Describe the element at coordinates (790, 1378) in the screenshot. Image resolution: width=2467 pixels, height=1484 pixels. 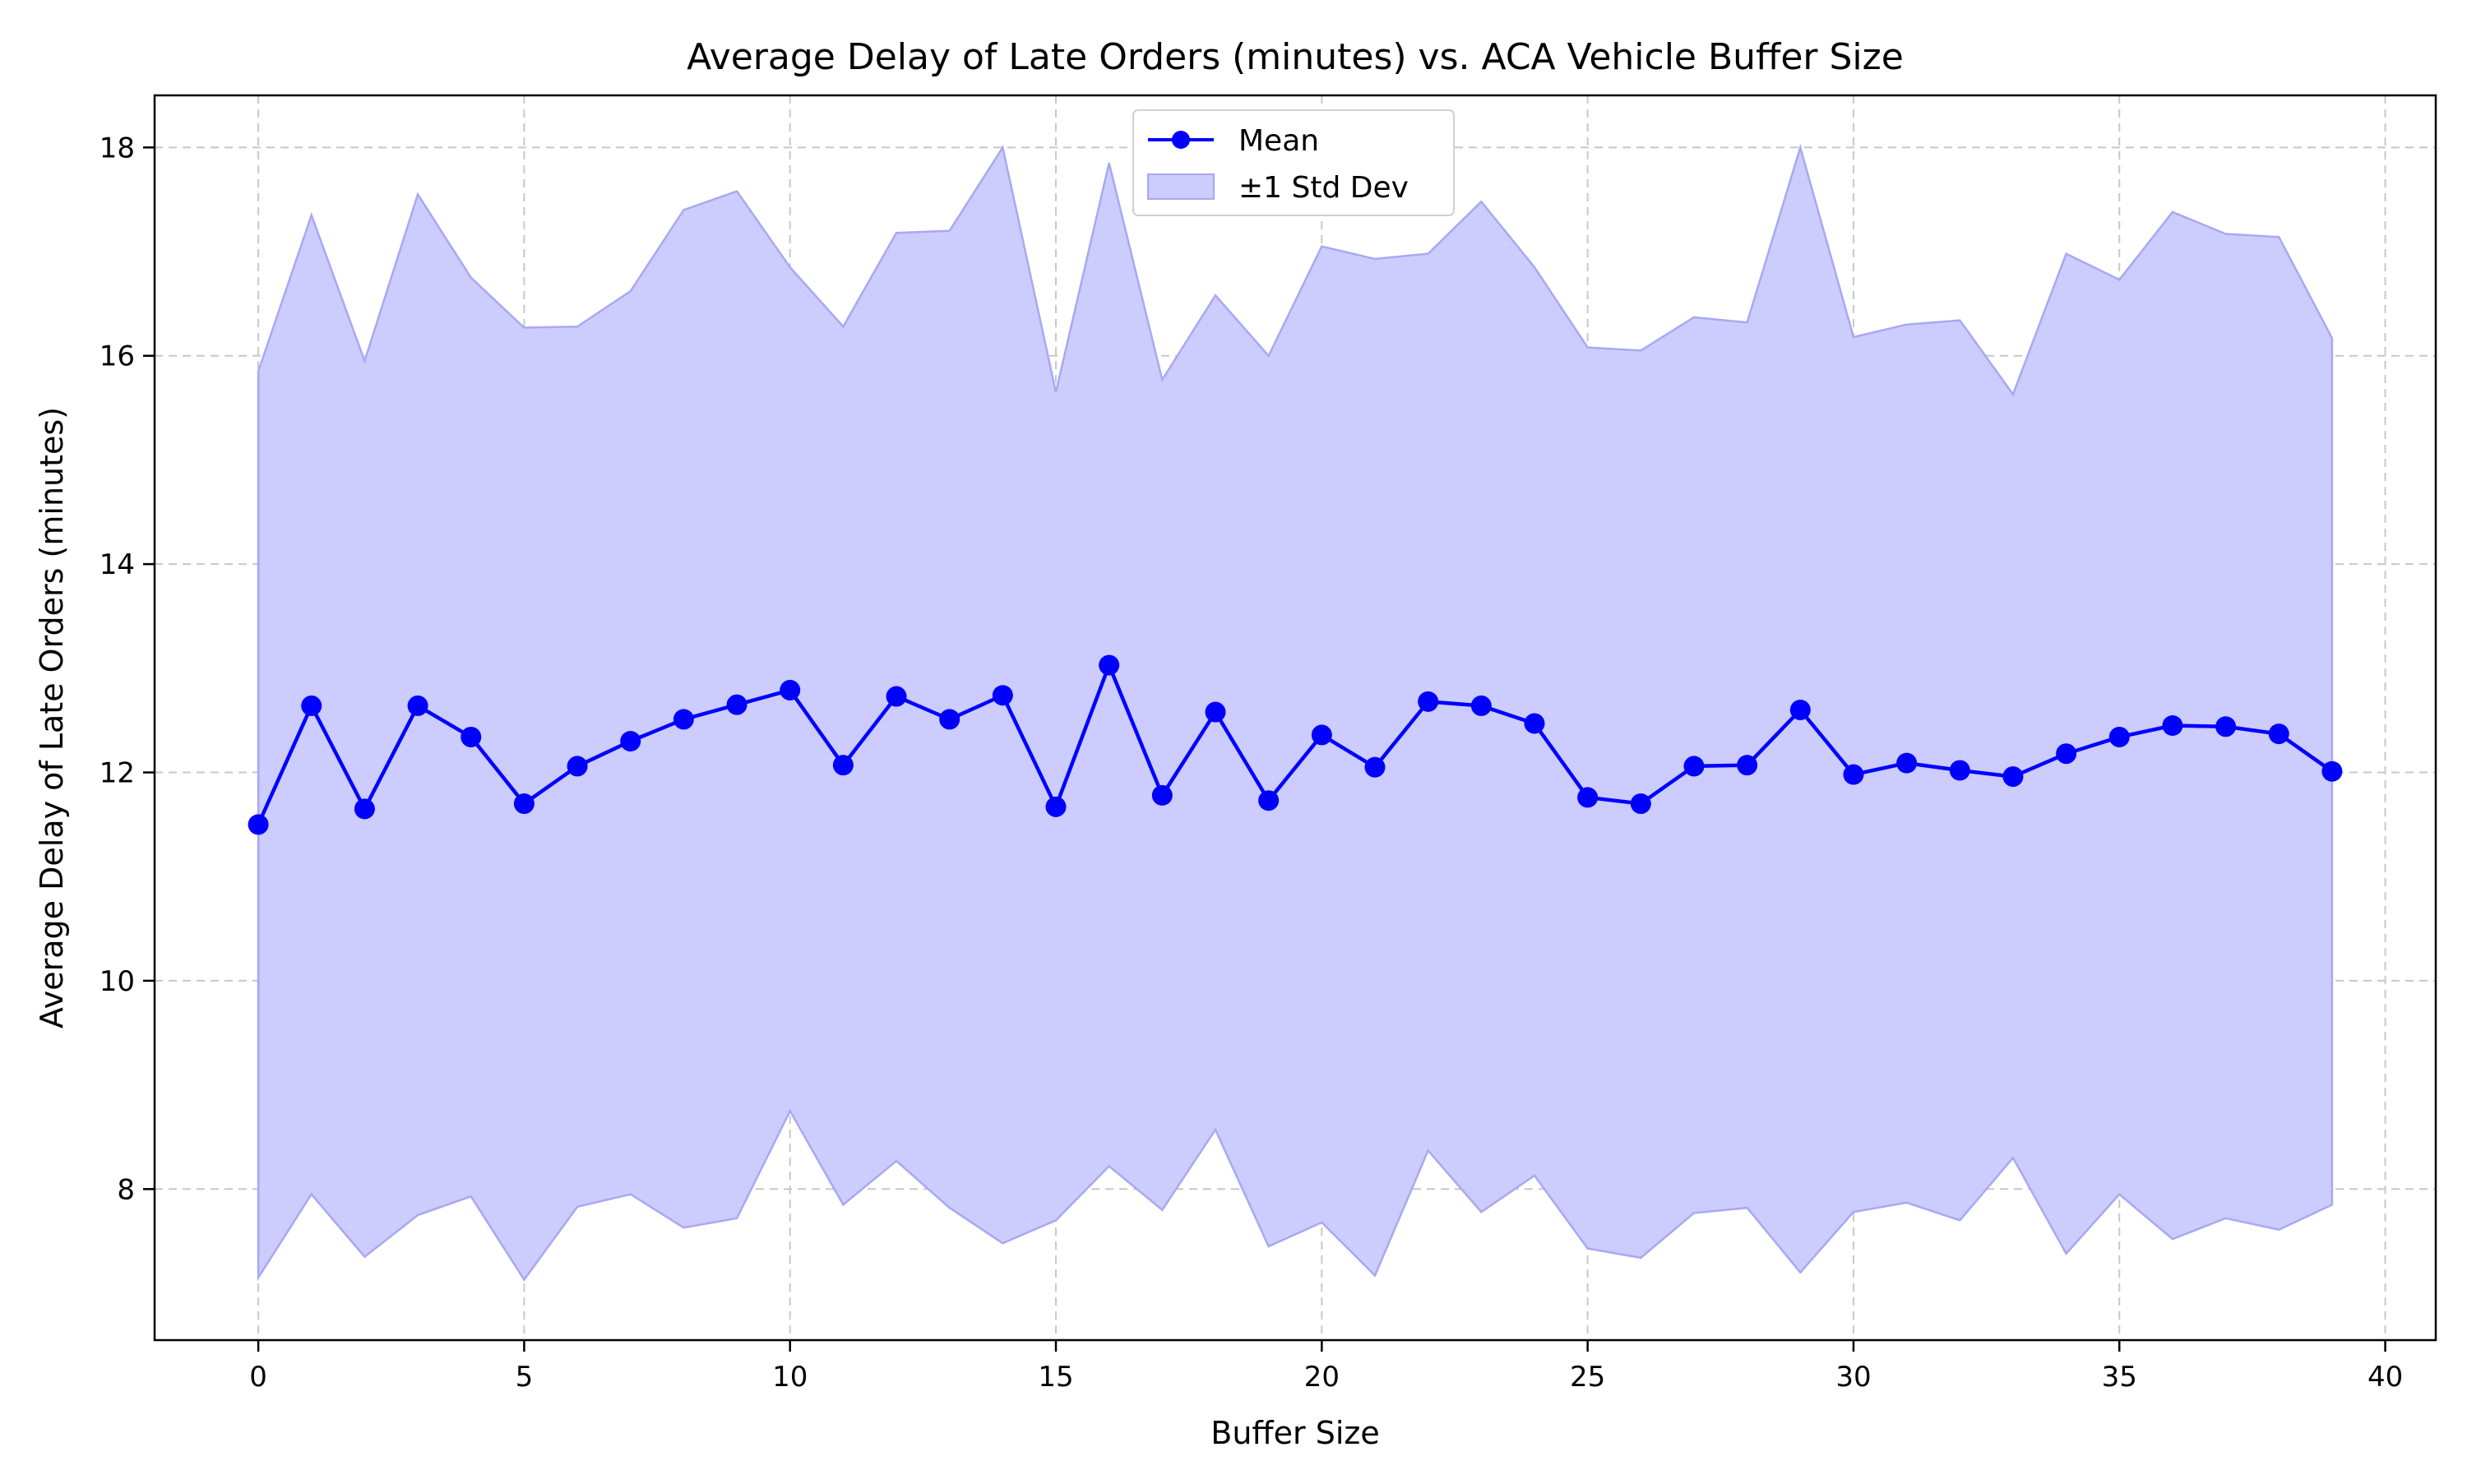
I see `x-tick-label: 10` at that location.